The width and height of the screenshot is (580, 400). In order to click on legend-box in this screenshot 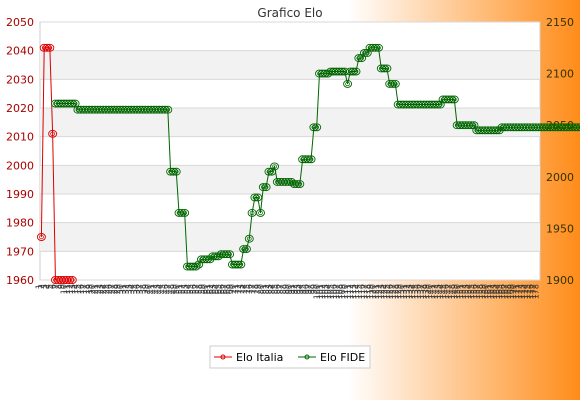, I will do `click(290, 357)`.